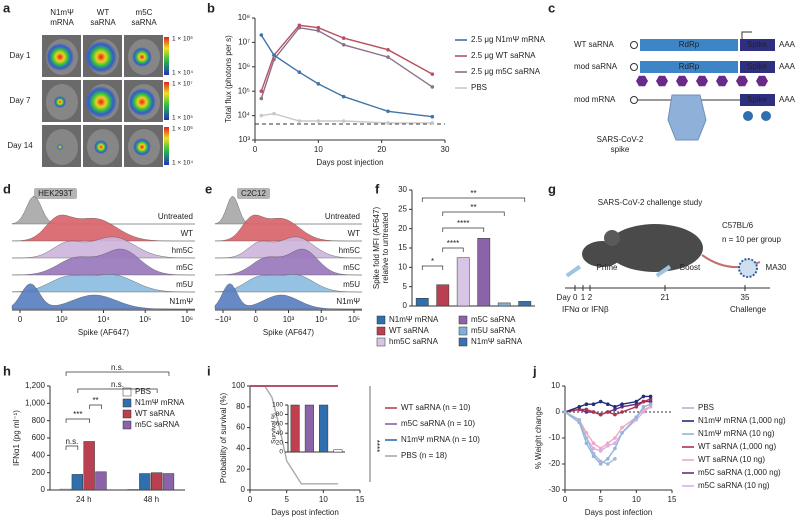 This screenshot has height=530, width=800. I want to click on legend-label: m5C saRNA (10 ng), so click(734, 485).